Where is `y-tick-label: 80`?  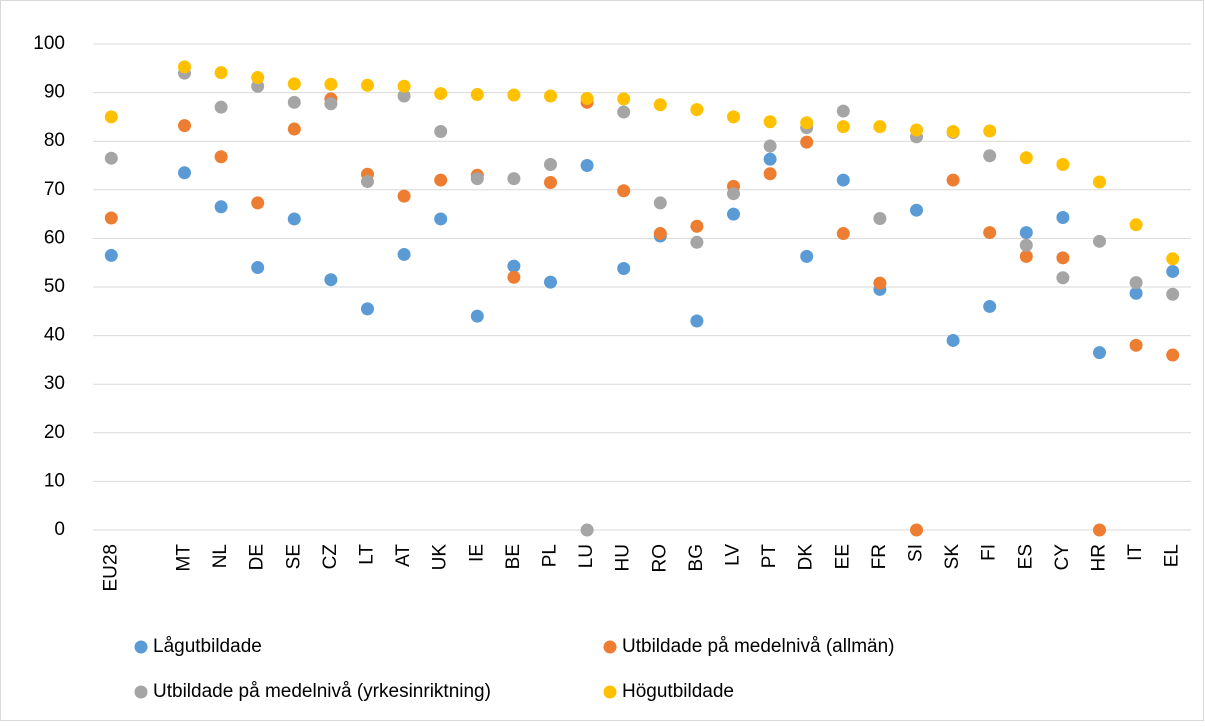
y-tick-label: 80 is located at coordinates (54, 140).